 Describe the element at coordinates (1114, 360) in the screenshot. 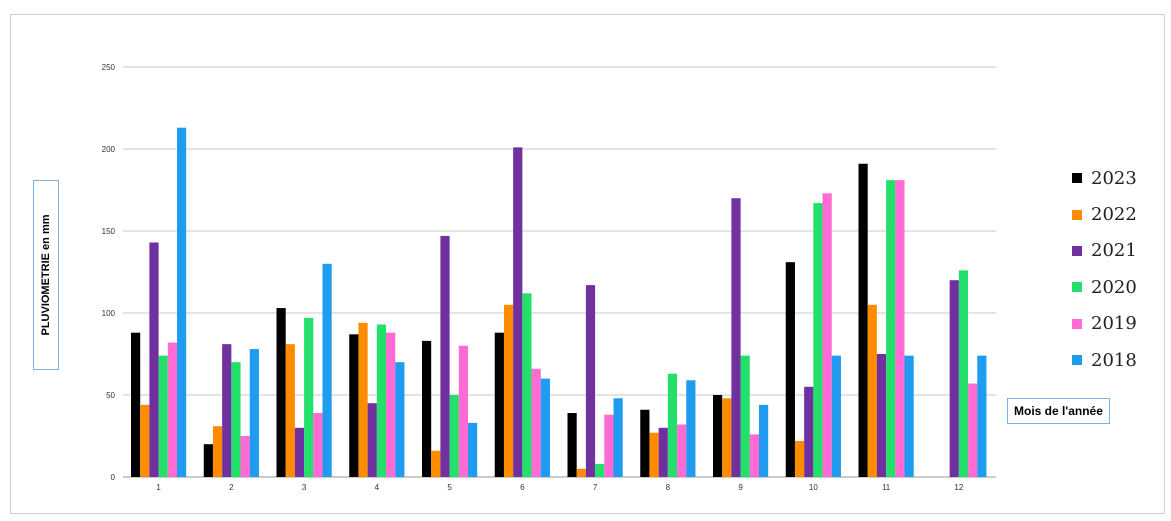

I see `legend-label: 2018` at that location.